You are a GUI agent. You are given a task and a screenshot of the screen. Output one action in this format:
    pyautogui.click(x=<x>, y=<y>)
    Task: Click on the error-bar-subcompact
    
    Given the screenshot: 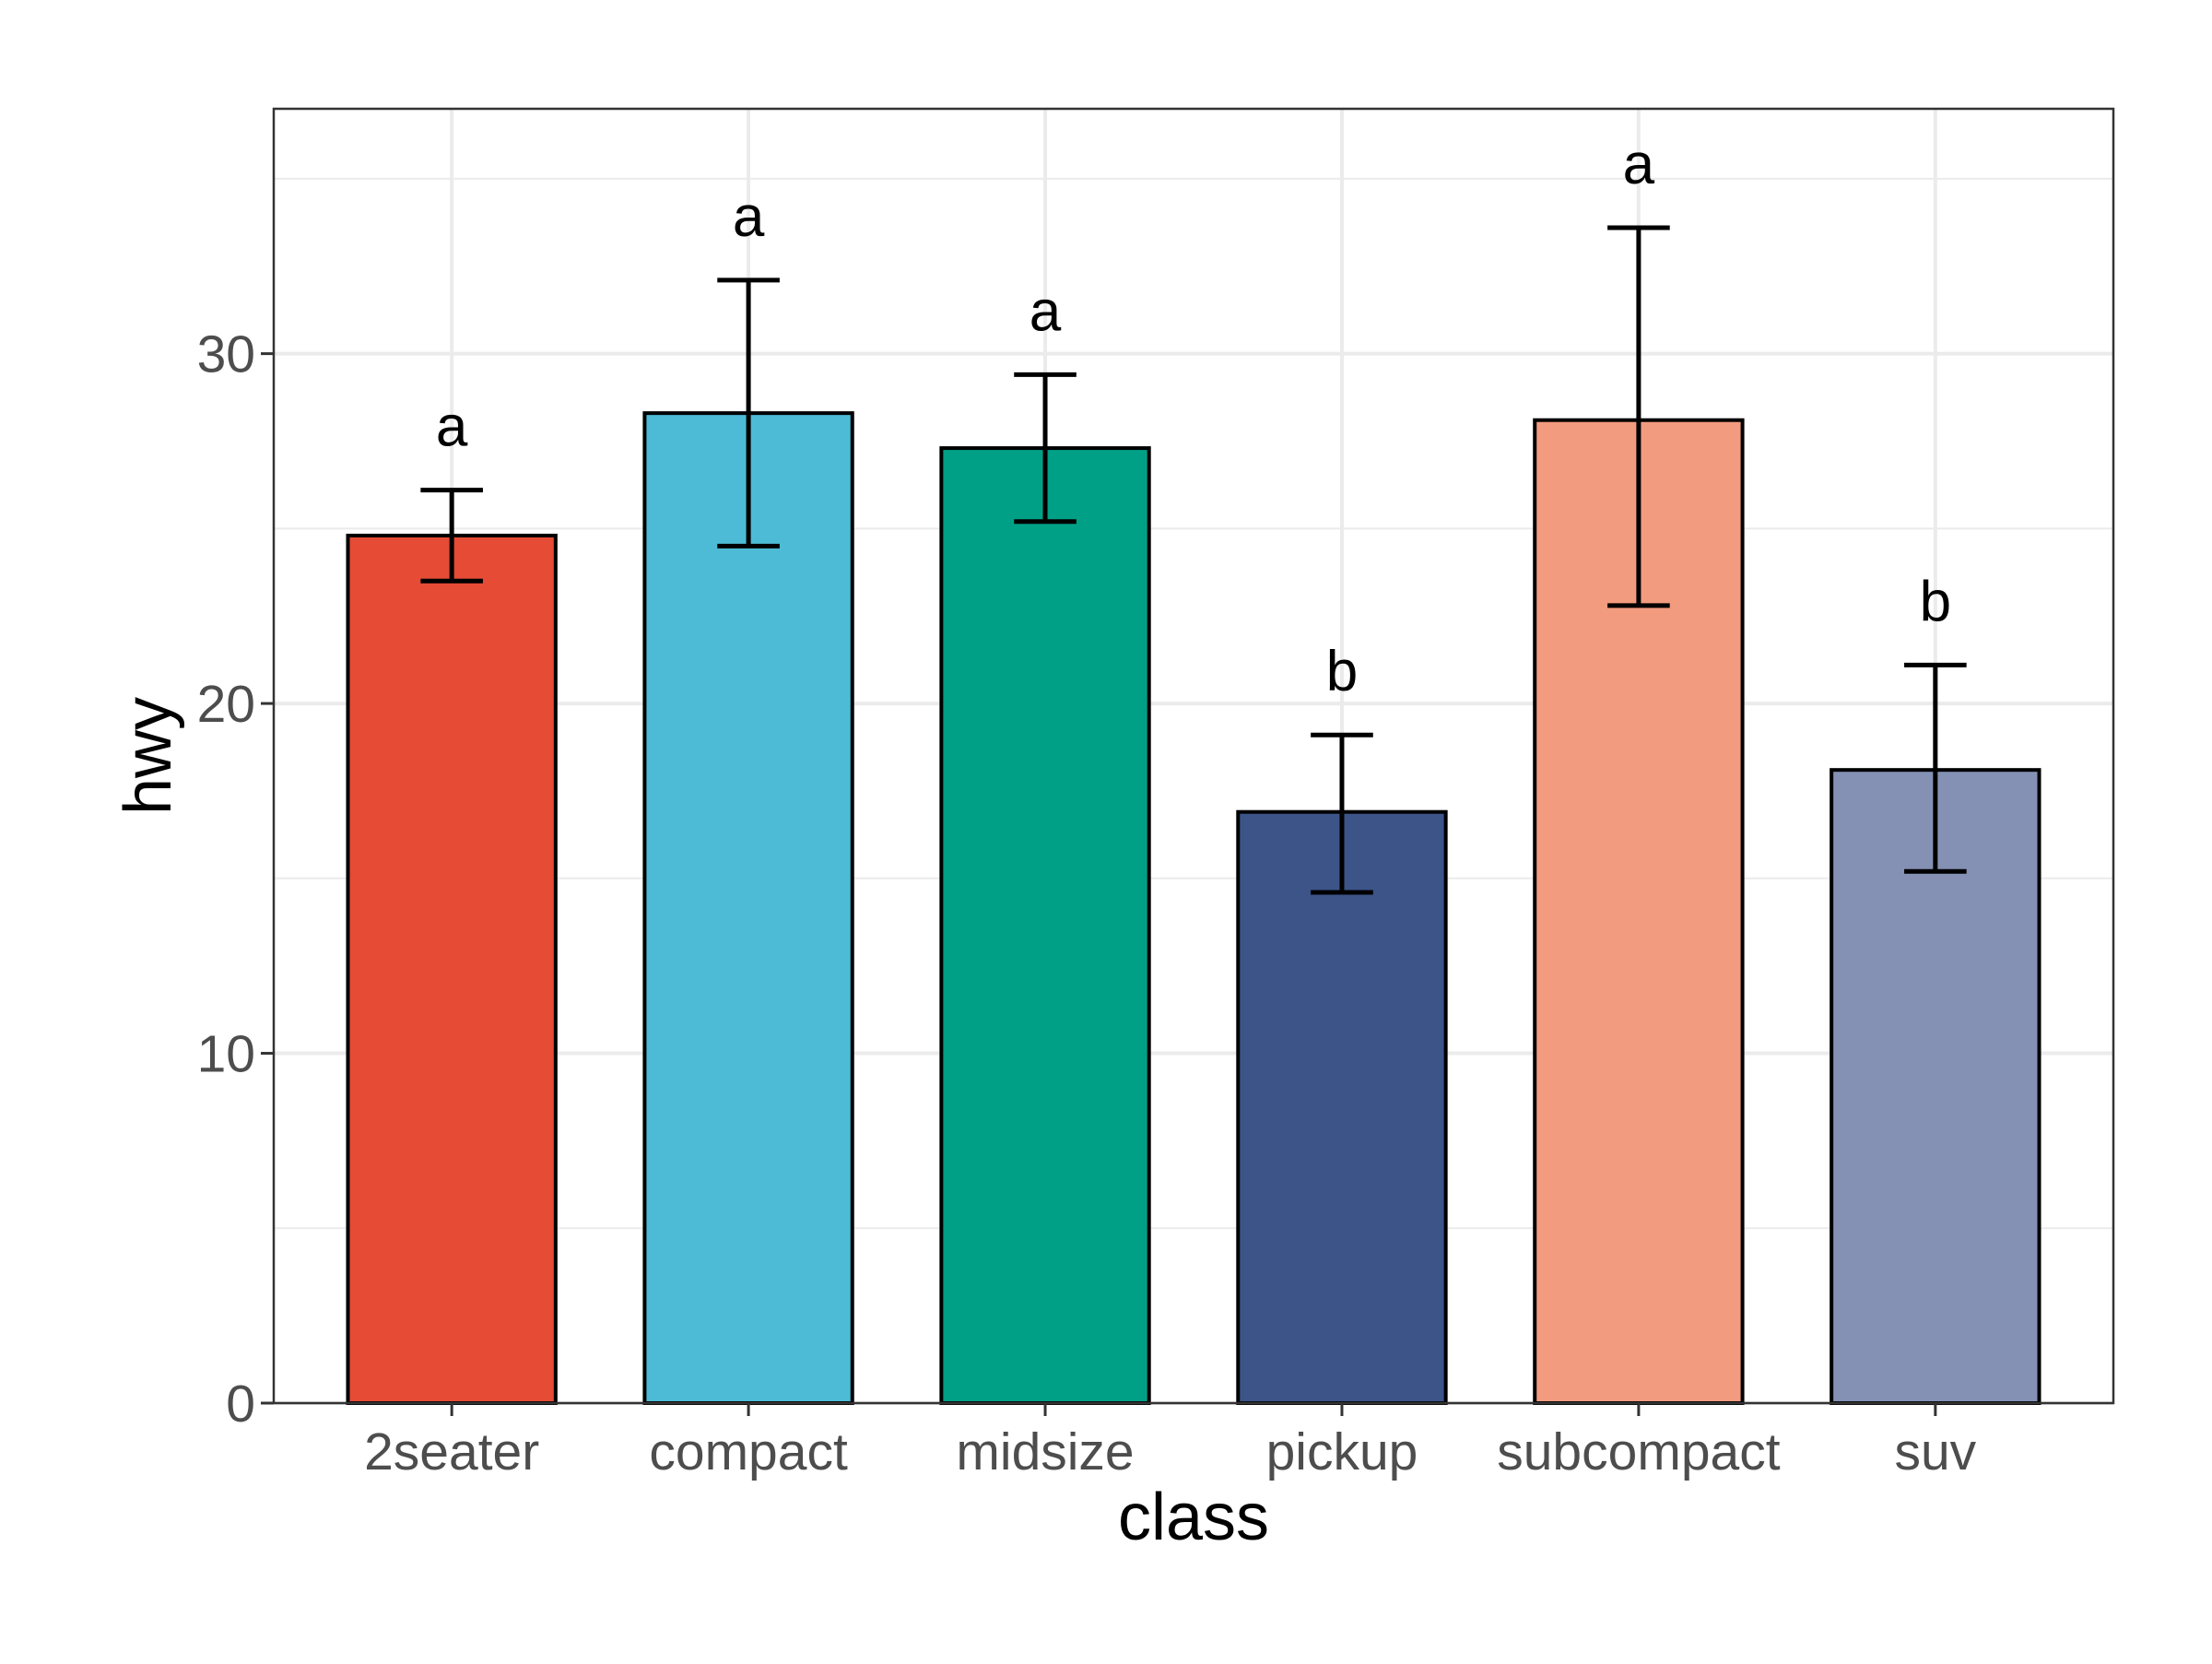 What is the action you would take?
    pyautogui.click(x=1638, y=416)
    